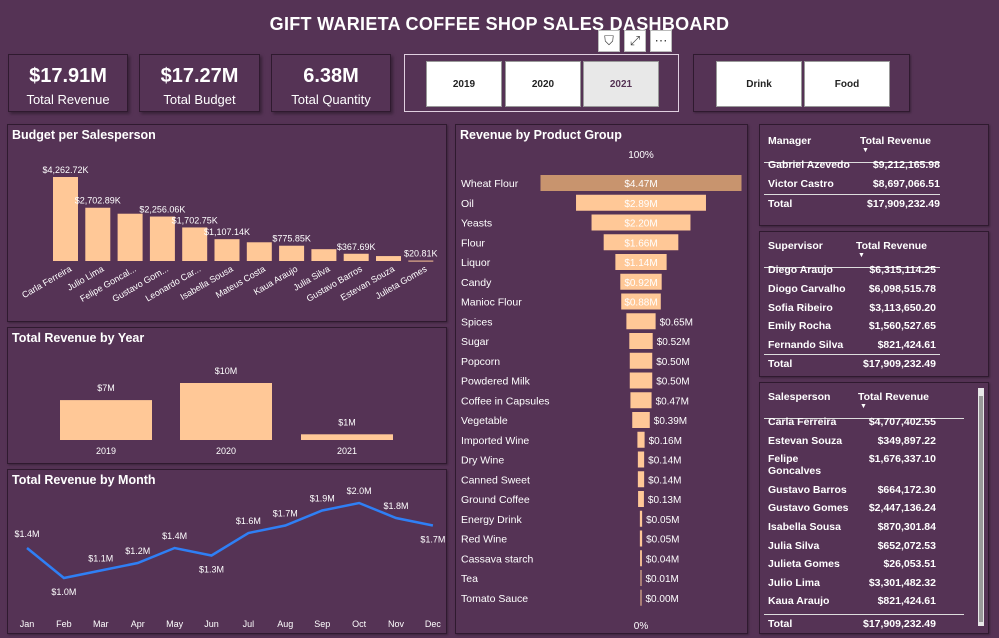 This screenshot has width=999, height=638. Describe the element at coordinates (475, 342) in the screenshot. I see `funnel-category-label: Sugar` at that location.